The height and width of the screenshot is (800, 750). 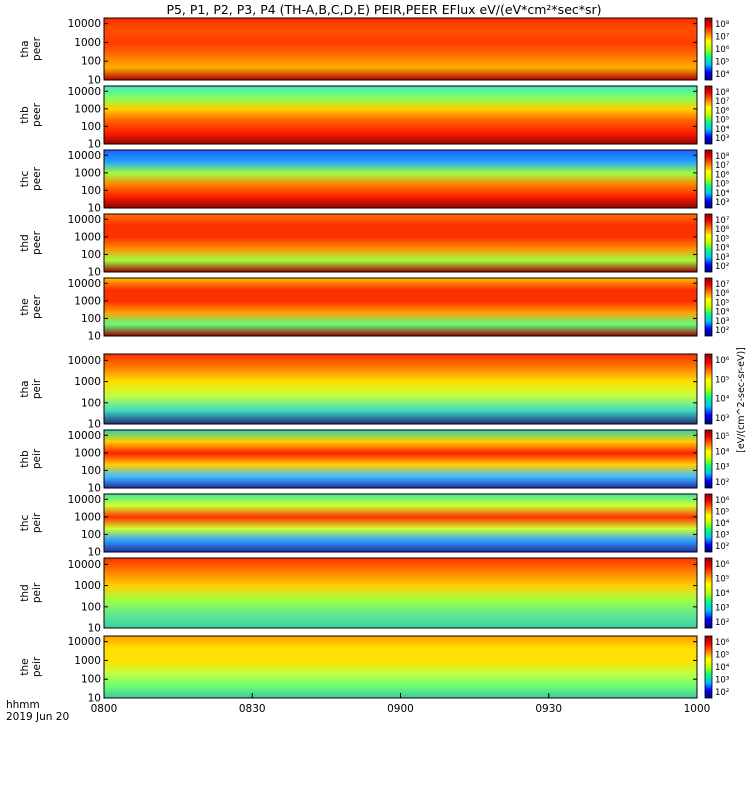 I want to click on x-tick-label: 1000, so click(x=697, y=709).